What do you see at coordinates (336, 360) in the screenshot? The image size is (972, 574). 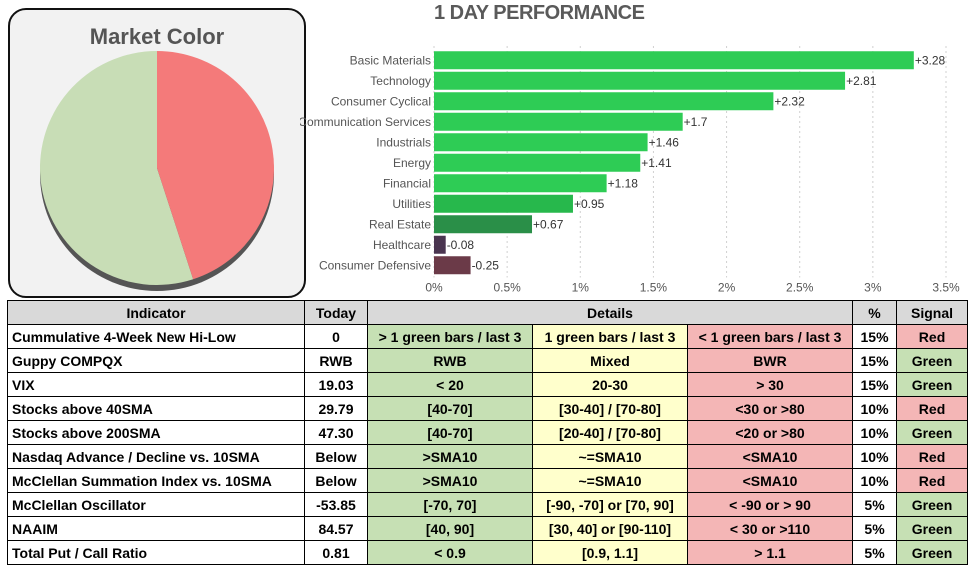 I see `today-value: RWB` at bounding box center [336, 360].